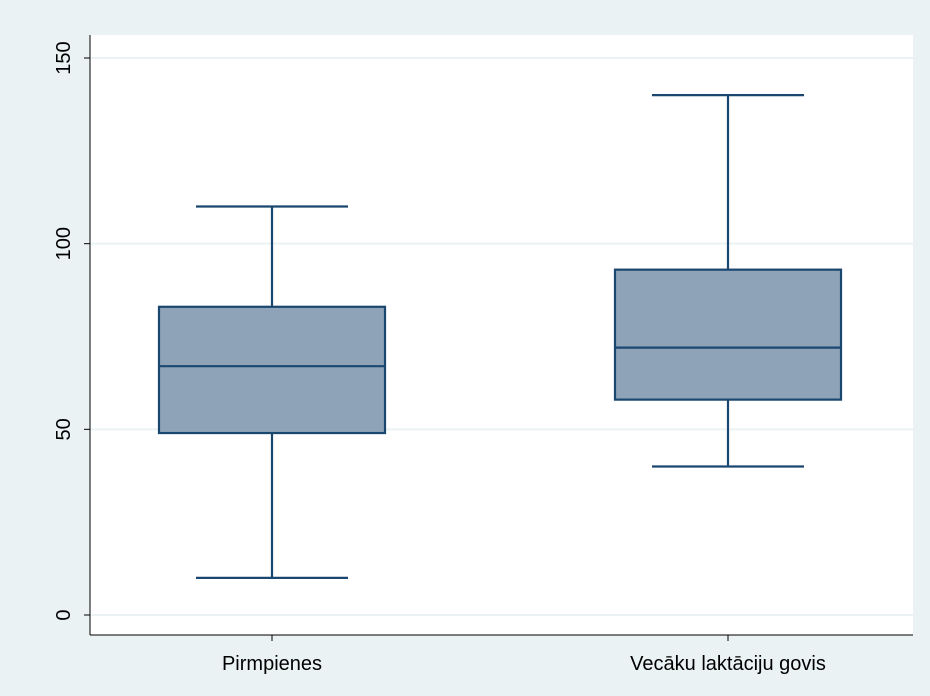 This screenshot has width=930, height=696. Describe the element at coordinates (64, 243) in the screenshot. I see `y-tick-label: 100` at that location.